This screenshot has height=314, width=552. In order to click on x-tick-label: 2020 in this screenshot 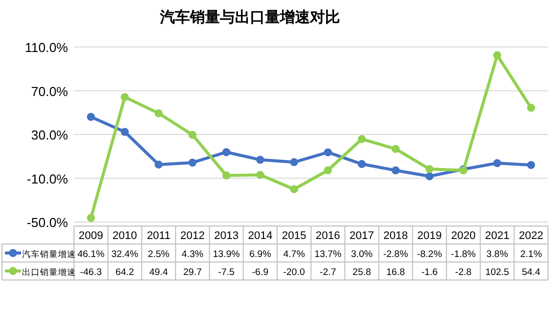, I will do `click(463, 236)`.